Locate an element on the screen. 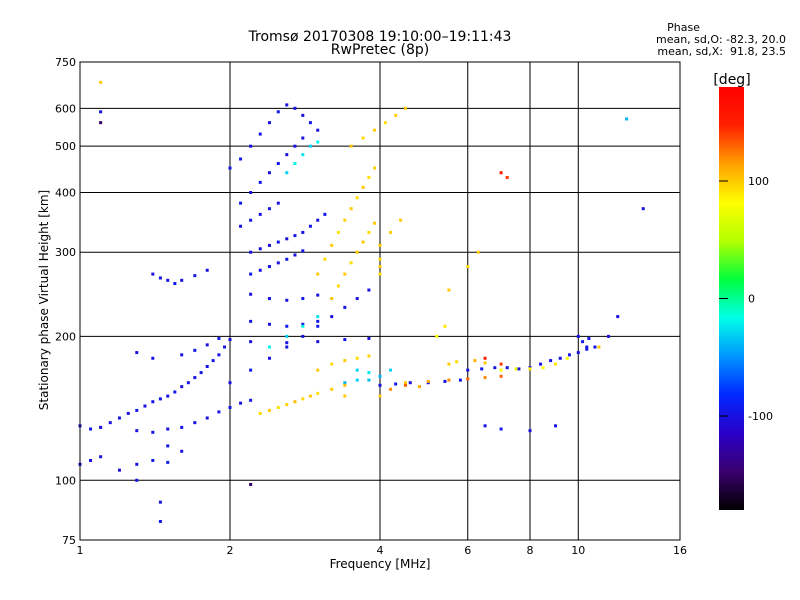 This screenshot has height=600, width=800. y-tick-label: 500 is located at coordinates (65, 146).